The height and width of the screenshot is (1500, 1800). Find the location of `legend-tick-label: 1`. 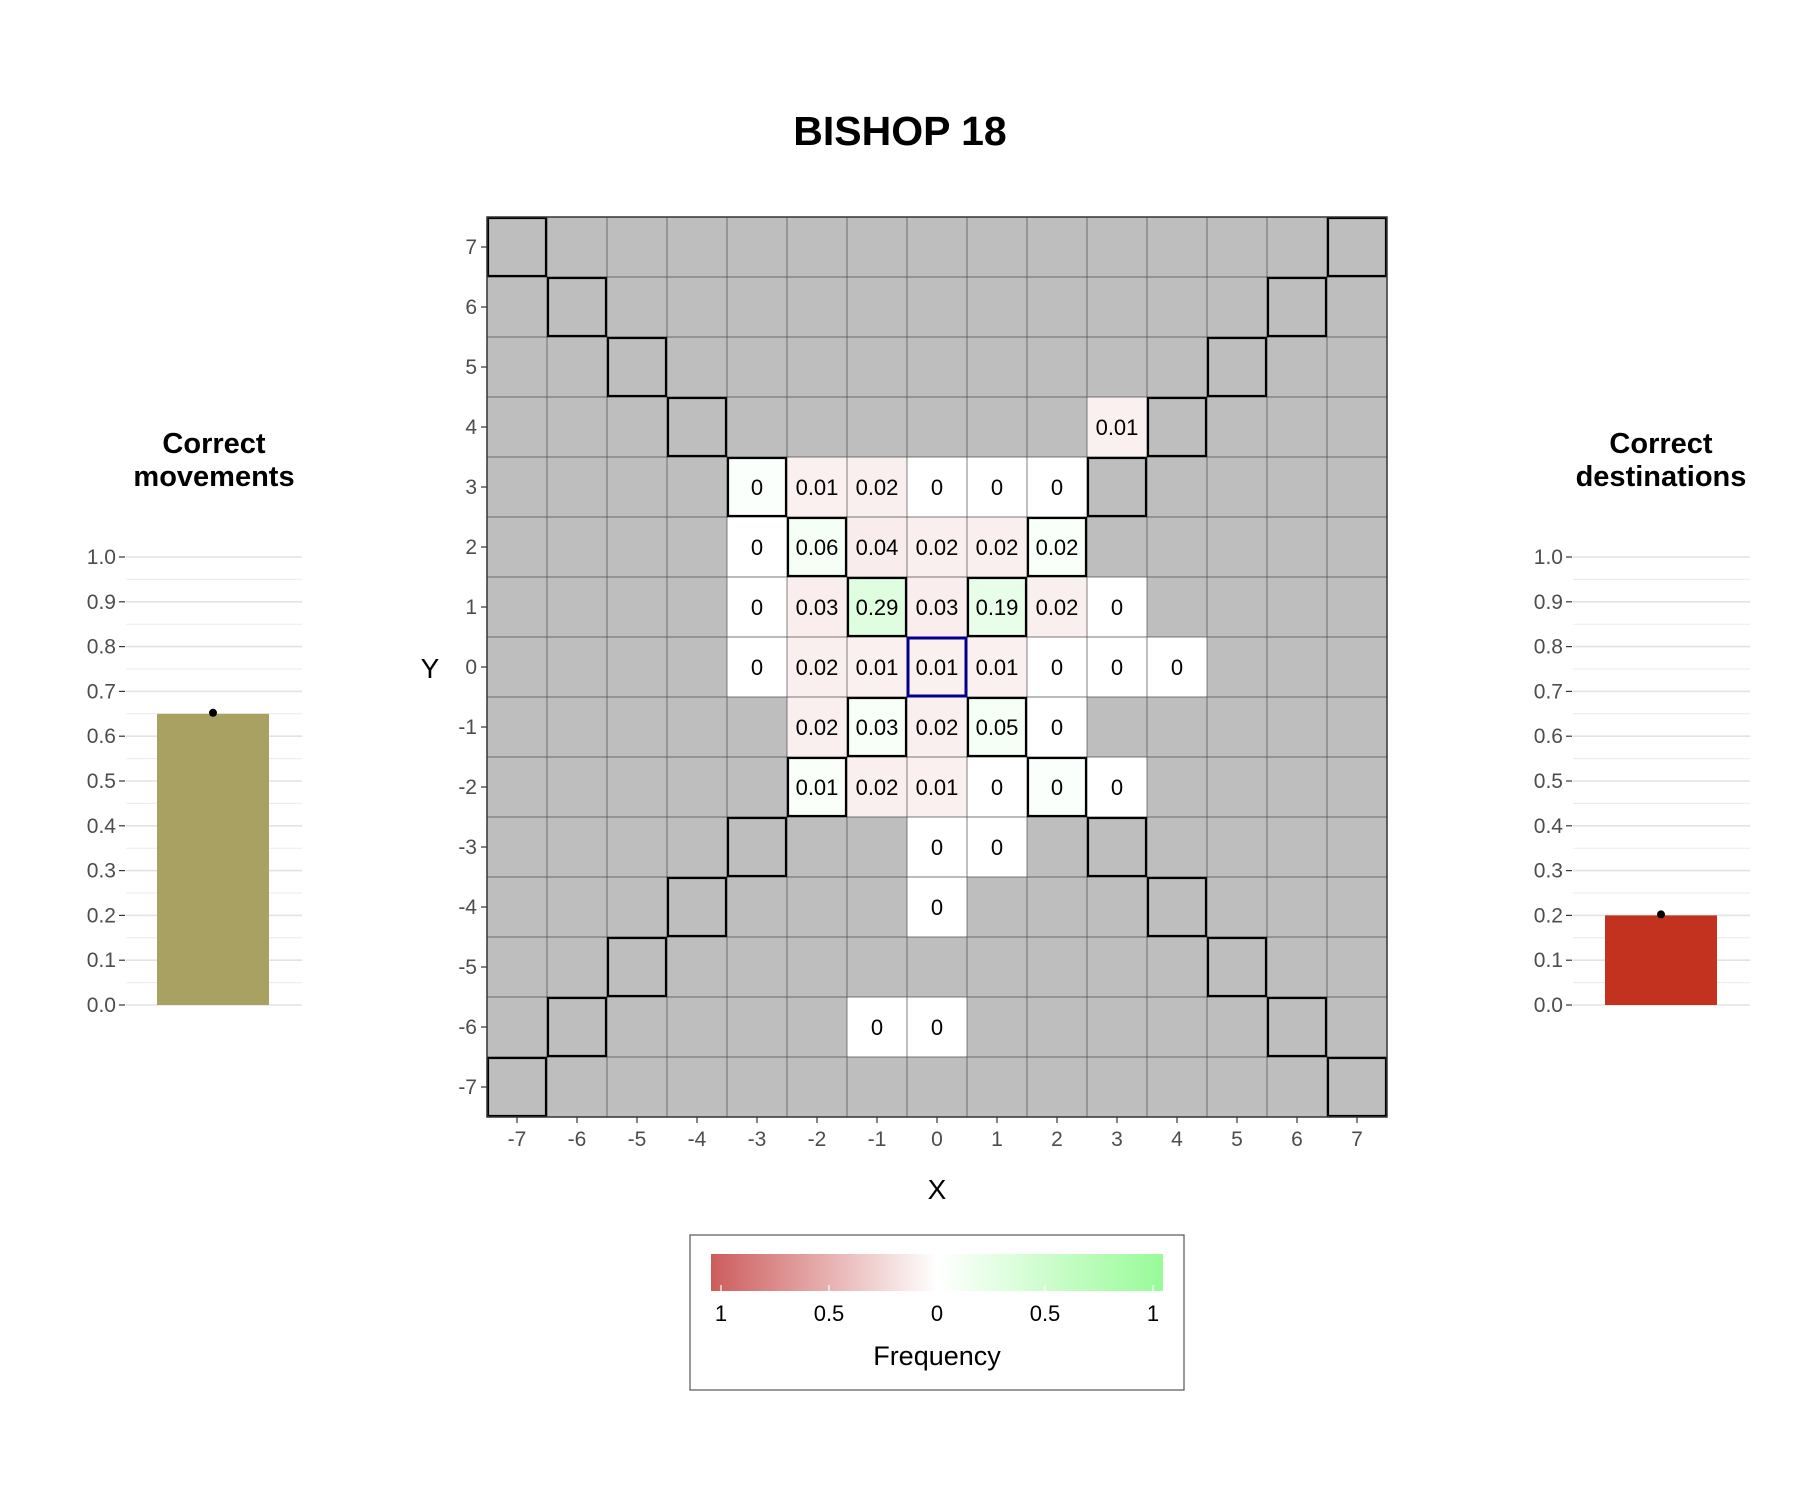

legend-tick-label: 1 is located at coordinates (1153, 1313).